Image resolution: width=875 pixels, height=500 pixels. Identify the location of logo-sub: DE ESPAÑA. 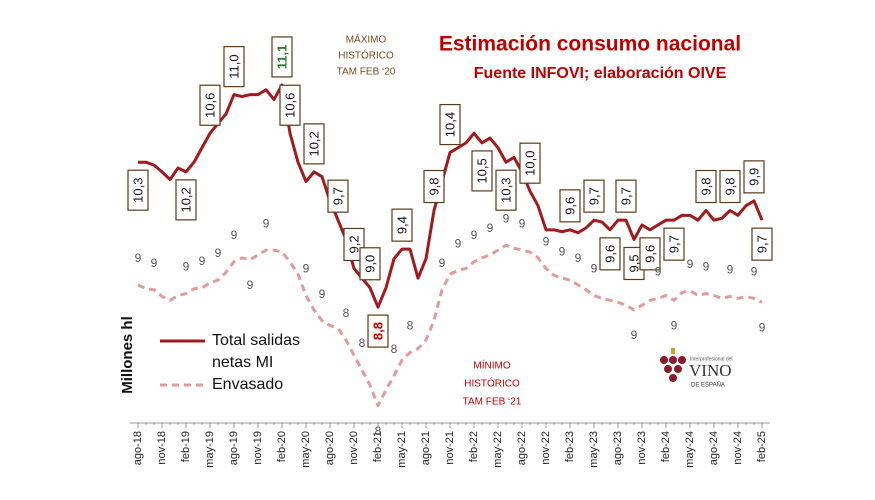
(708, 385).